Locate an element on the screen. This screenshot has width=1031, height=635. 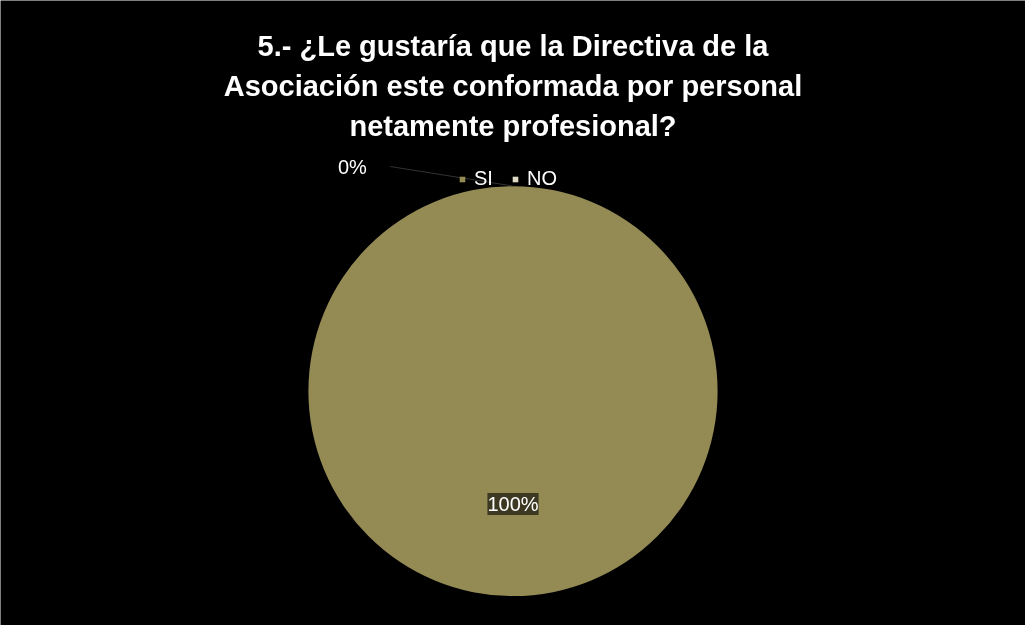
text: 0% is located at coordinates (352, 166).